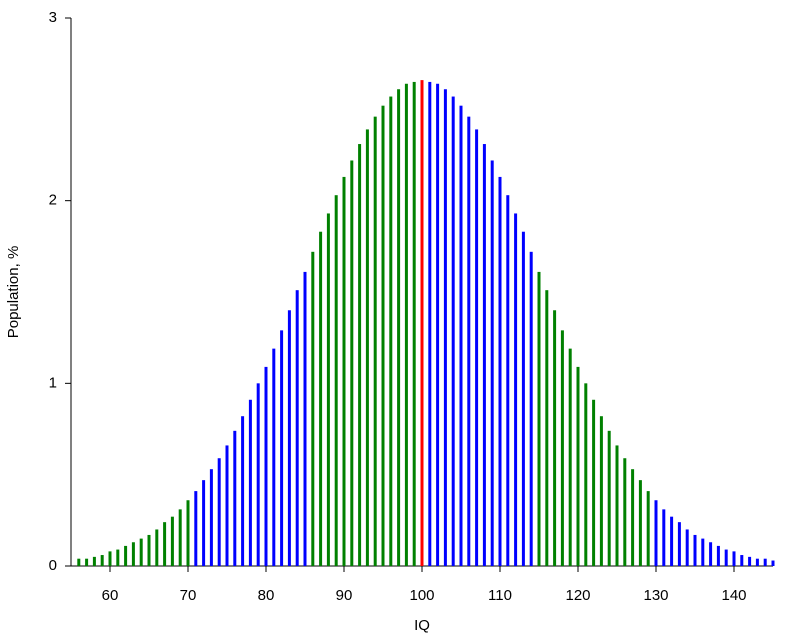 This screenshot has width=800, height=640. What do you see at coordinates (421, 595) in the screenshot?
I see `x-tick-label: 100` at bounding box center [421, 595].